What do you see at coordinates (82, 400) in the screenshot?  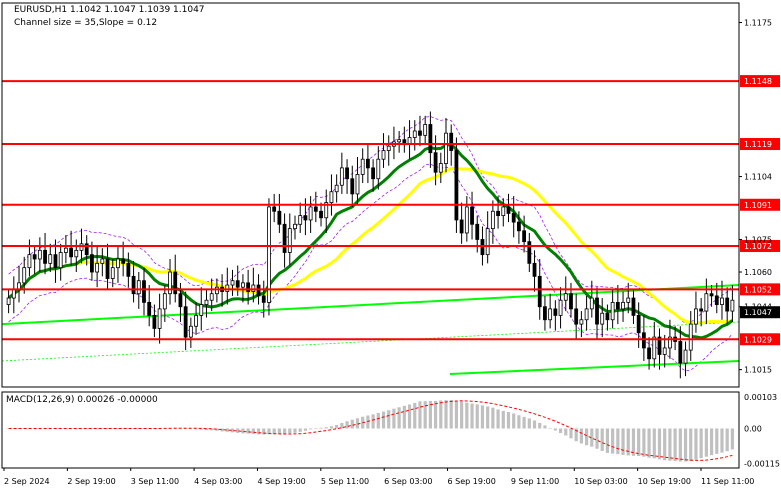 I see `macd-header: MACD(12,26,9) 0.00026 -0.00000` at bounding box center [82, 400].